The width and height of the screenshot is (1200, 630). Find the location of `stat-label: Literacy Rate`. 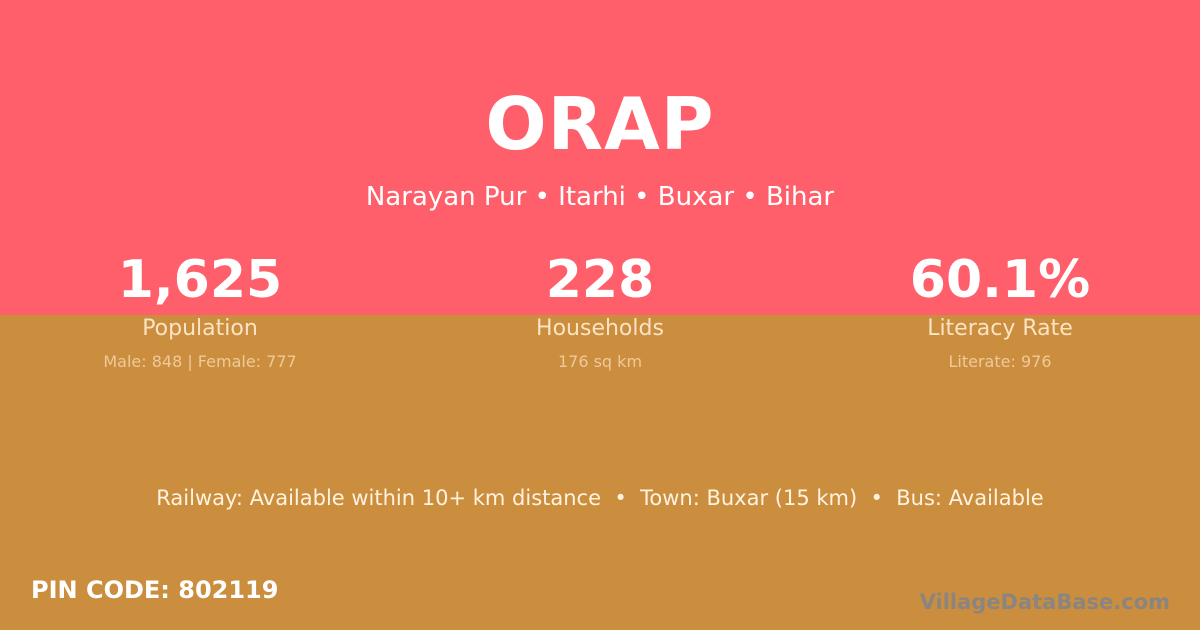

stat-label: Literacy Rate is located at coordinates (1000, 328).